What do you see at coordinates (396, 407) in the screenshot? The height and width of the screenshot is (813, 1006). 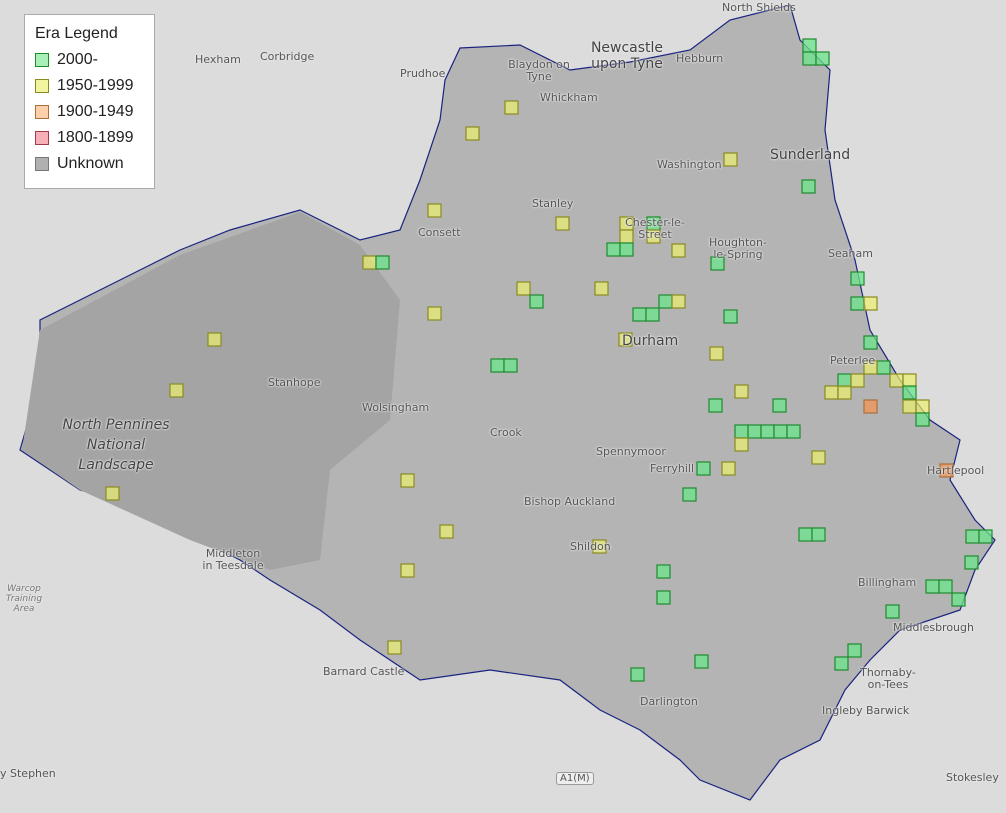 I see `label-wolsingham: Wolsingham` at bounding box center [396, 407].